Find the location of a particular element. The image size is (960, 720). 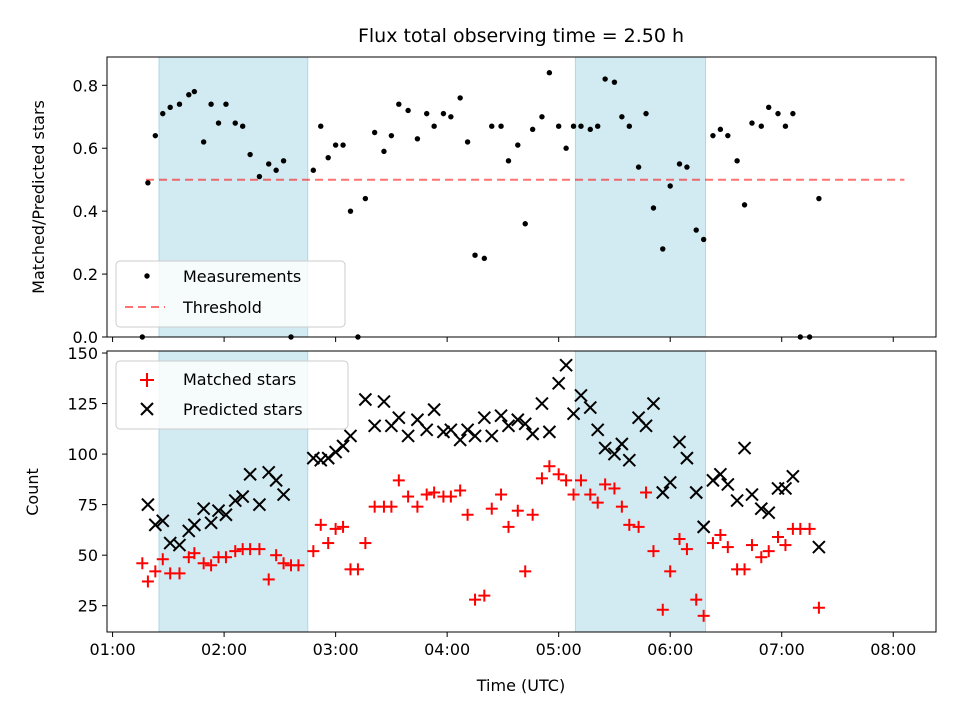

x-tick-label: 04:00 is located at coordinates (447, 649).